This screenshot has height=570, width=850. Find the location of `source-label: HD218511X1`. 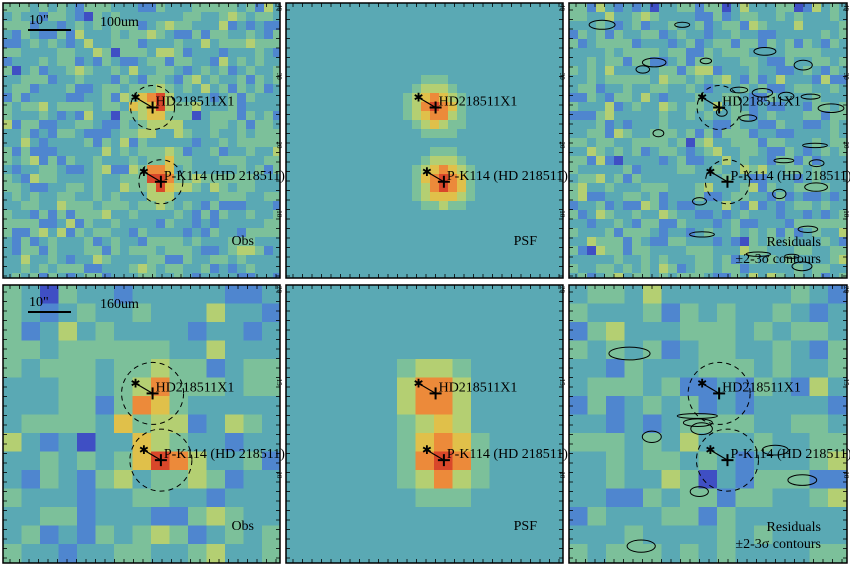

source-label: HD218511X1 is located at coordinates (761, 387).